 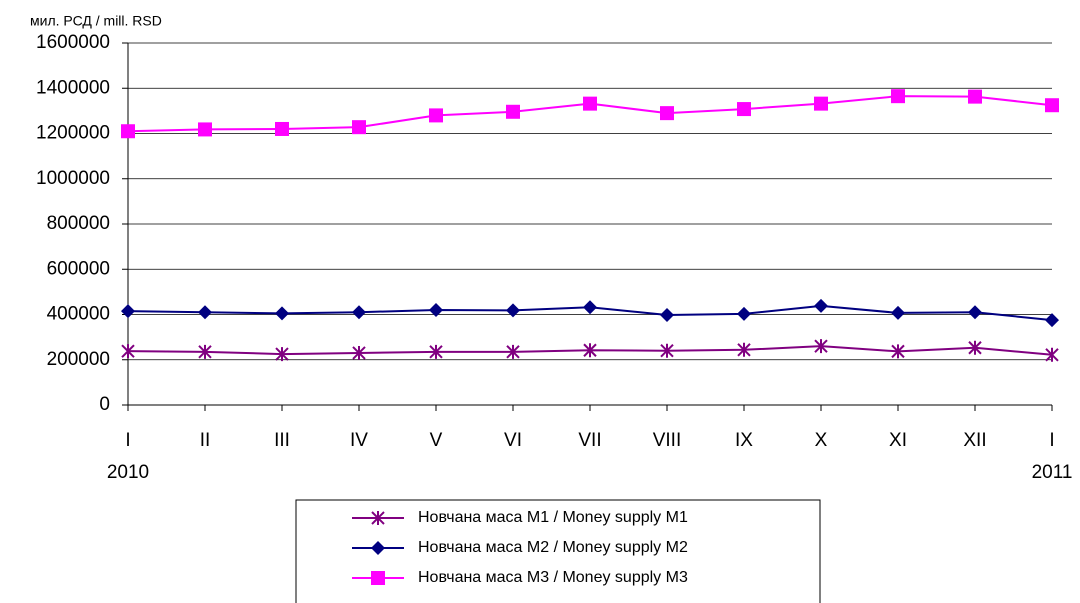 What do you see at coordinates (667, 440) in the screenshot?
I see `x-tick-label: VIII` at bounding box center [667, 440].